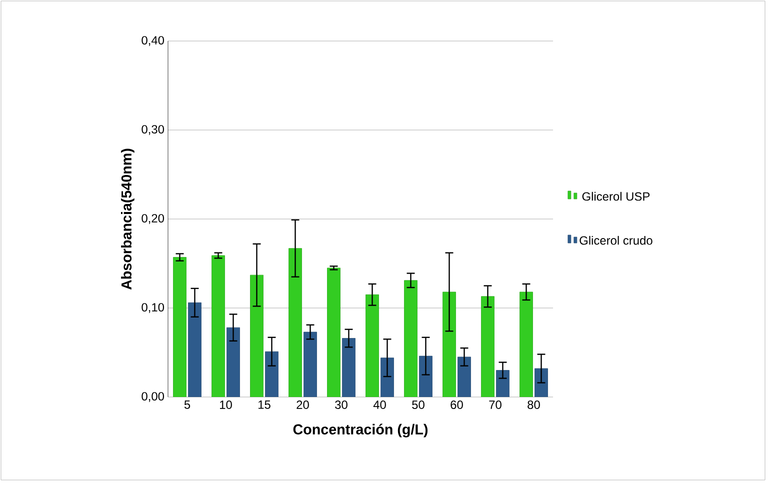  I want to click on legend-label: Glicerol crudo, so click(616, 240).